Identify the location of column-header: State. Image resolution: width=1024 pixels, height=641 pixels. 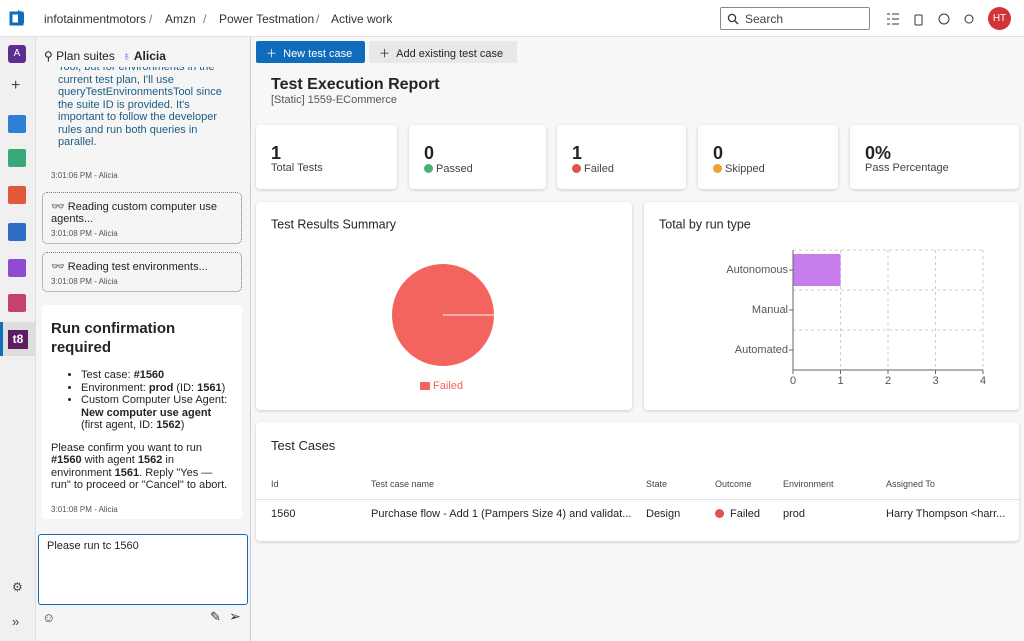
(657, 484).